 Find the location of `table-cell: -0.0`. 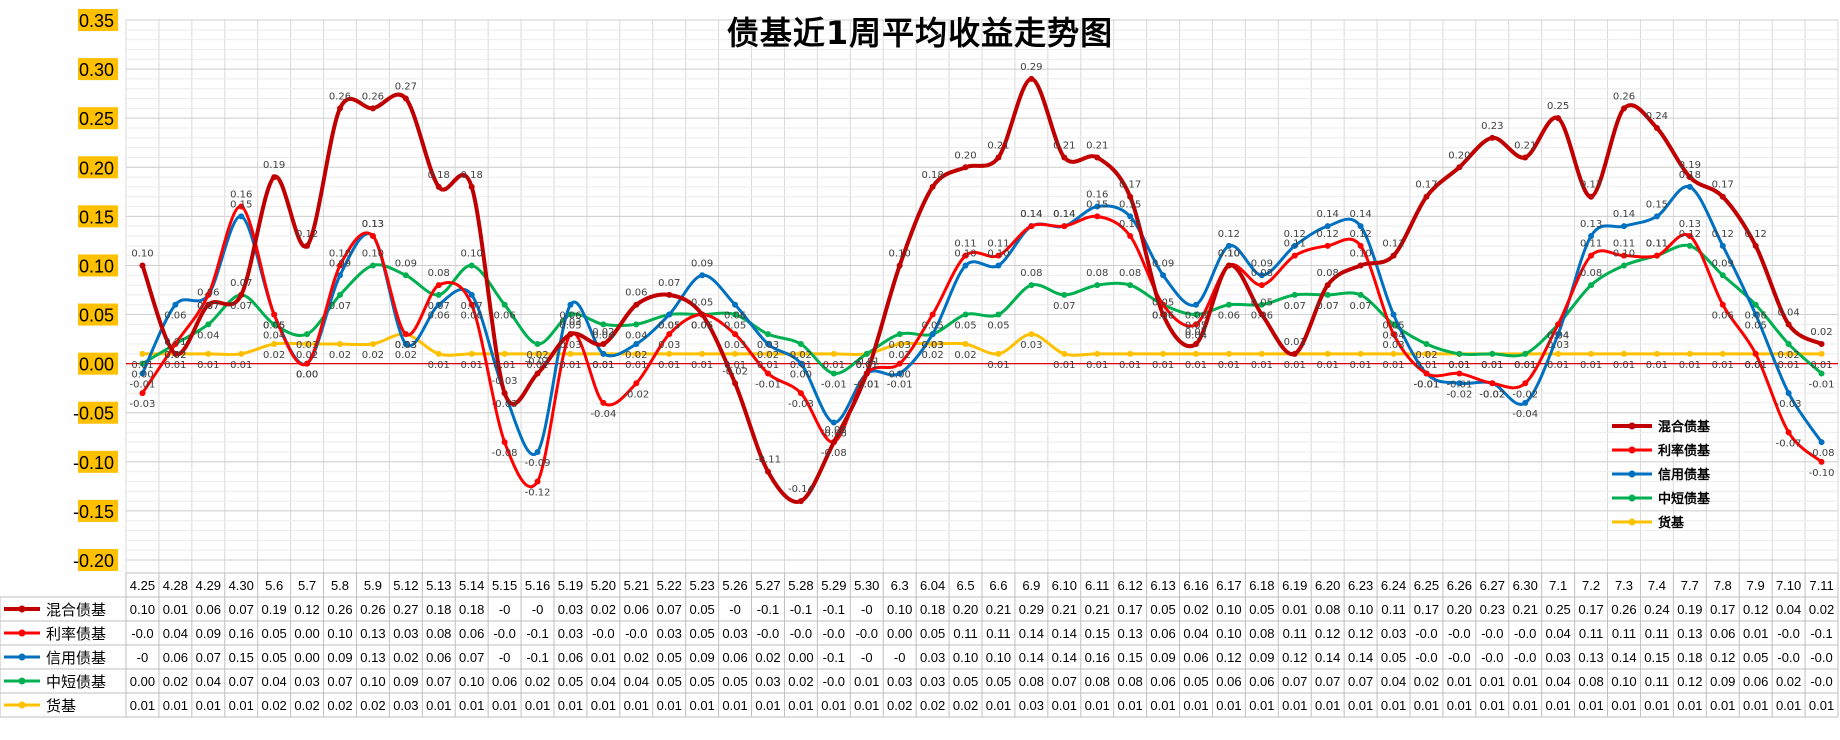

table-cell: -0.0 is located at coordinates (834, 681).